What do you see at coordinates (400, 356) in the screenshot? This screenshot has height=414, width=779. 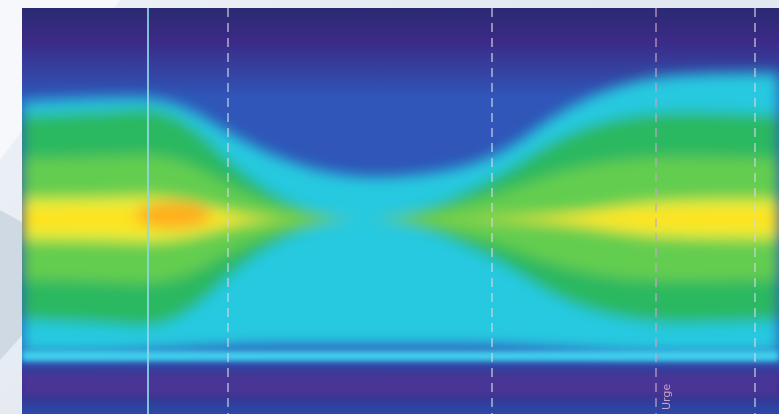 I see `bottom-cyan-line` at bounding box center [400, 356].